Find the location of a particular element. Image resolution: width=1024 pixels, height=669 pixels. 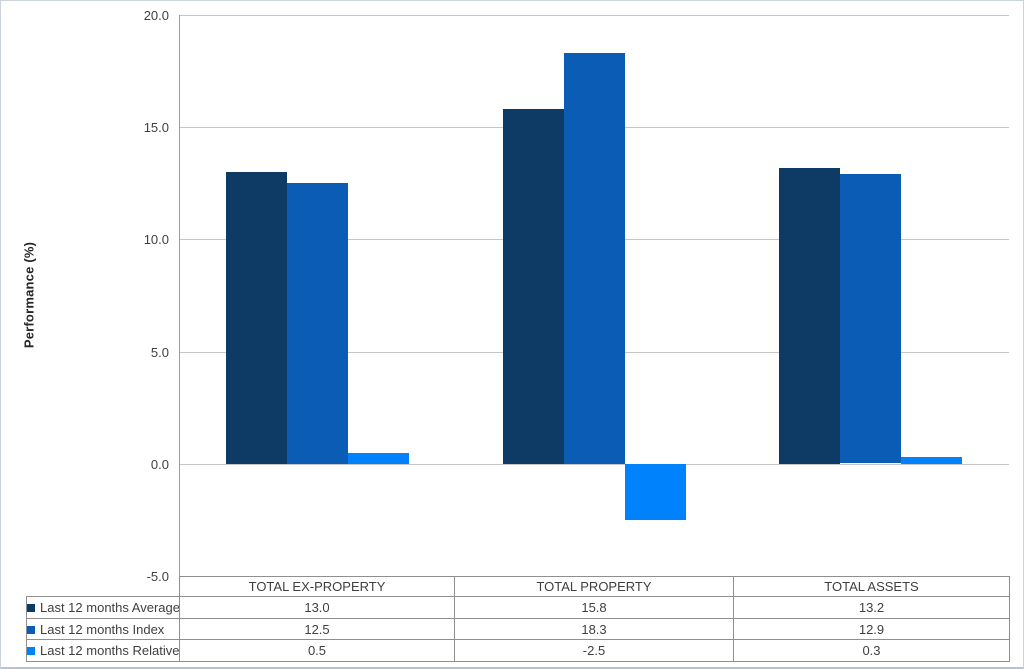

value-cell: 12.5 is located at coordinates (317, 629).